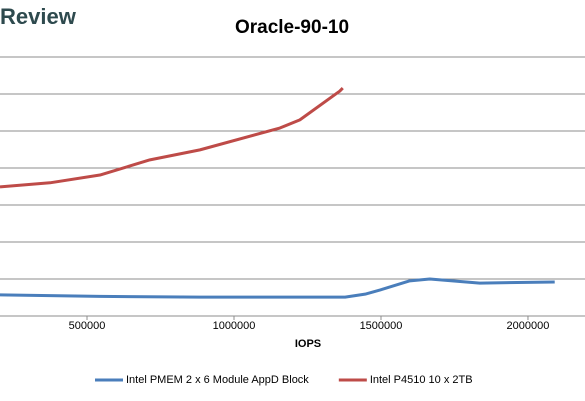 The image size is (585, 401). I want to click on x-axis-label: IOPS, so click(308, 344).